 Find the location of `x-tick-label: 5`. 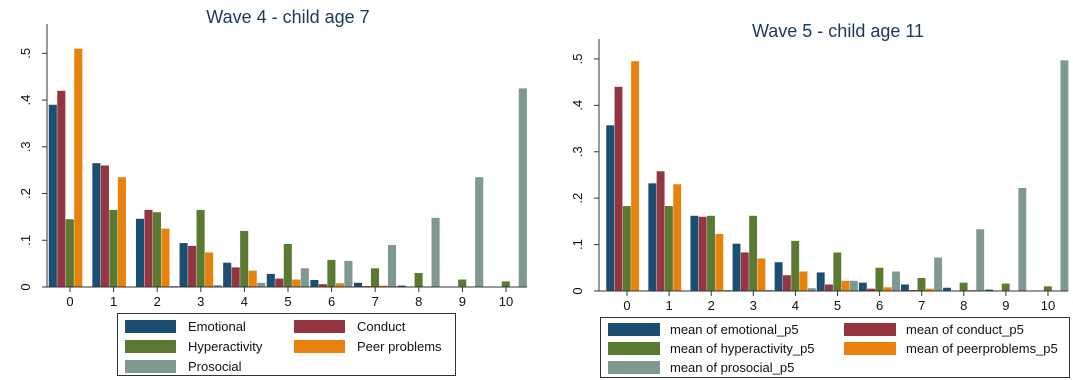

x-tick-label: 5 is located at coordinates (287, 301).